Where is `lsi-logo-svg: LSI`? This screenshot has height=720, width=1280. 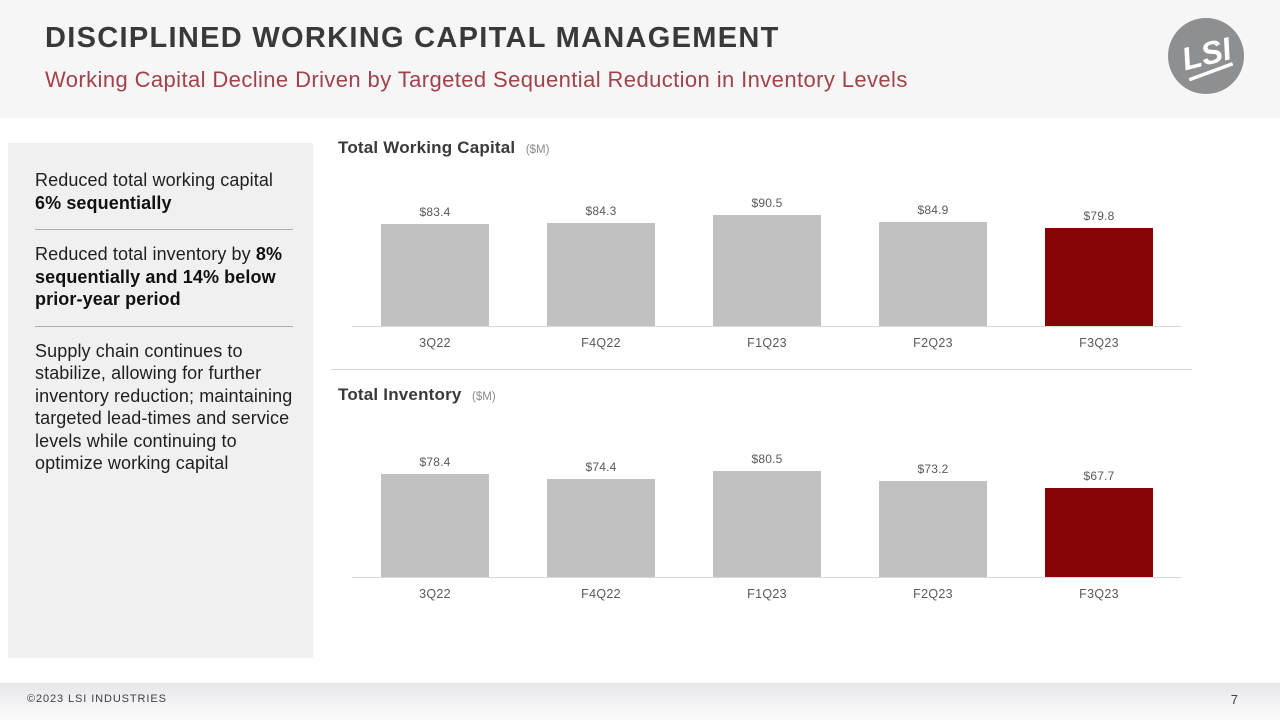 lsi-logo-svg: LSI is located at coordinates (1206, 56).